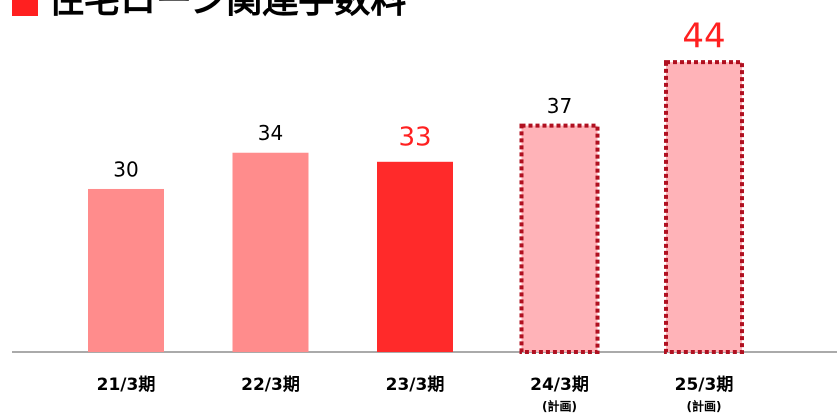 This screenshot has height=416, width=837. What do you see at coordinates (126, 385) in the screenshot?
I see `x-tick-label: 21/3期` at bounding box center [126, 385].